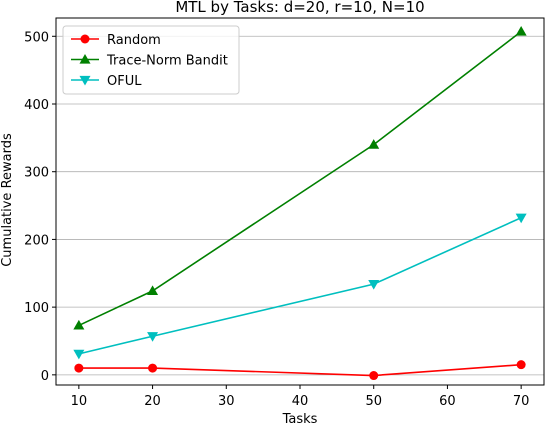  What do you see at coordinates (300, 418) in the screenshot?
I see `x-axis-label: Tasks` at bounding box center [300, 418].